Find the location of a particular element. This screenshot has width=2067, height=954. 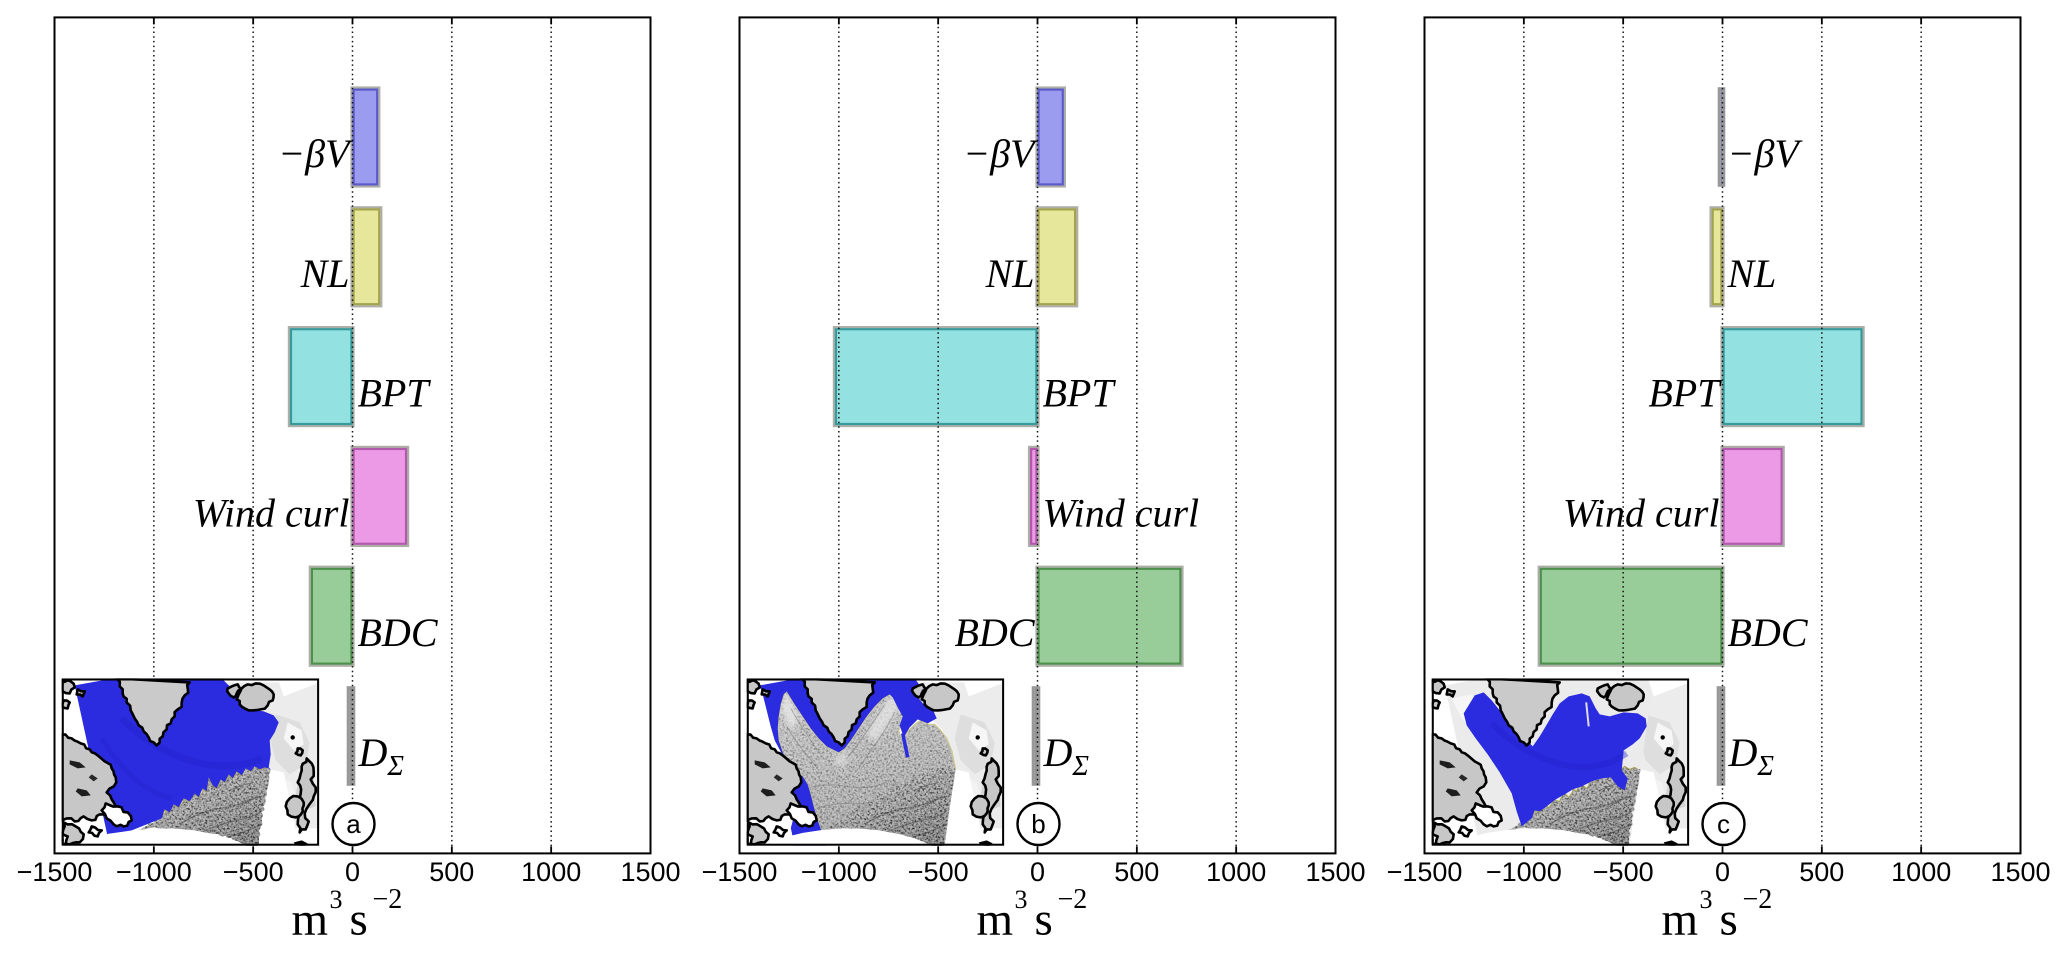

svg-text: c is located at coordinates (1723, 824).